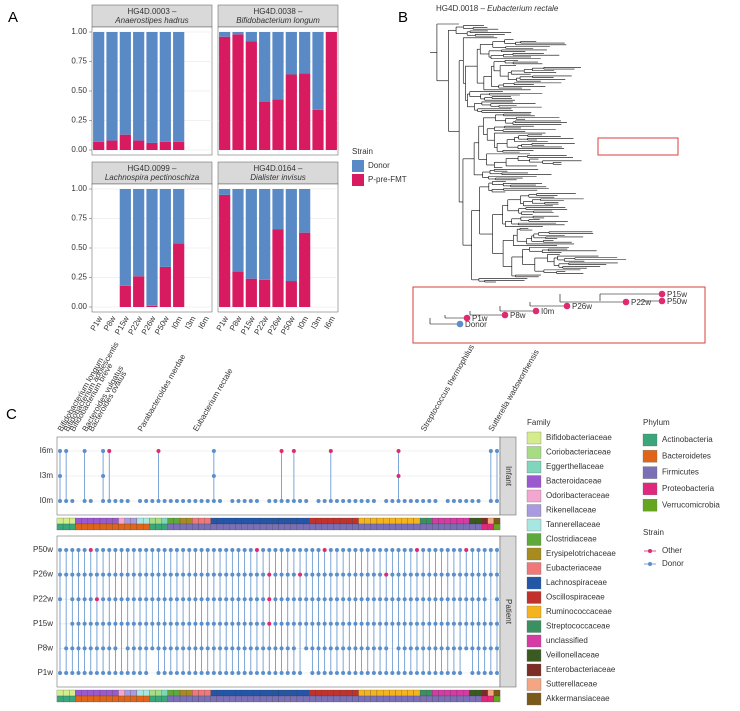  What do you see at coordinates (662, 301) in the screenshot?
I see `tip-dot` at bounding box center [662, 301].